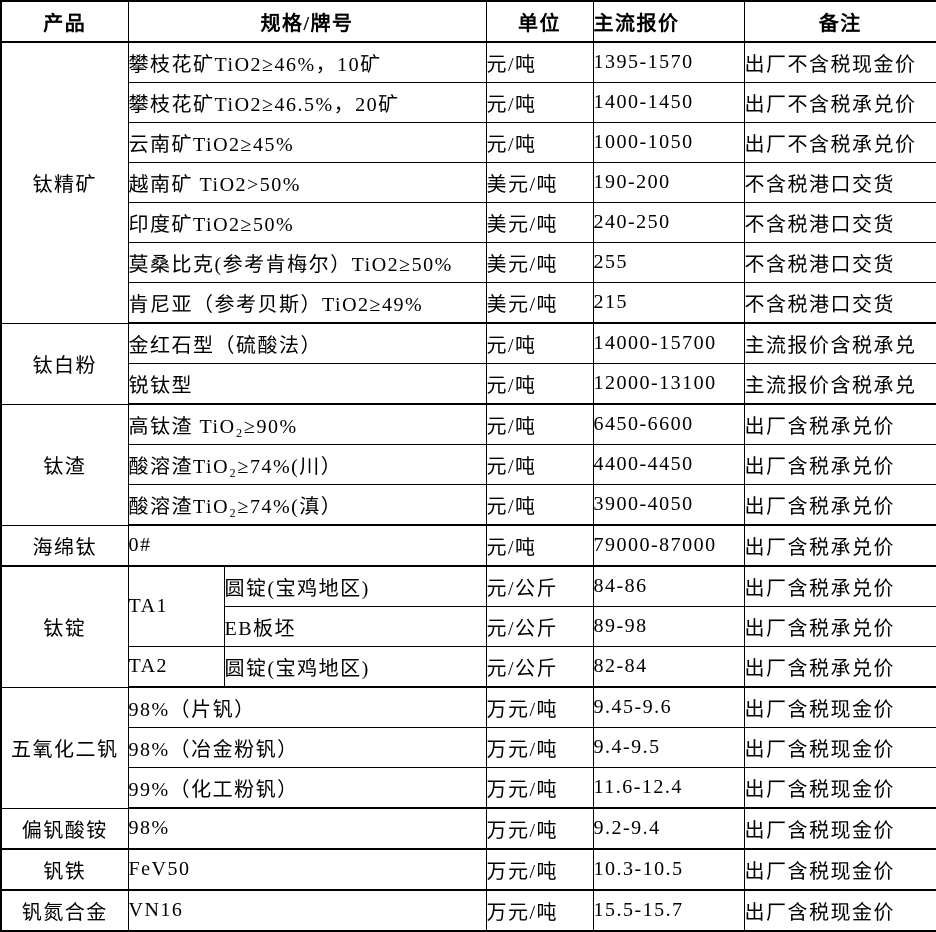 This screenshot has width=936, height=932. I want to click on spec-cell: 云南矿TiO2≥45%, so click(307, 142).